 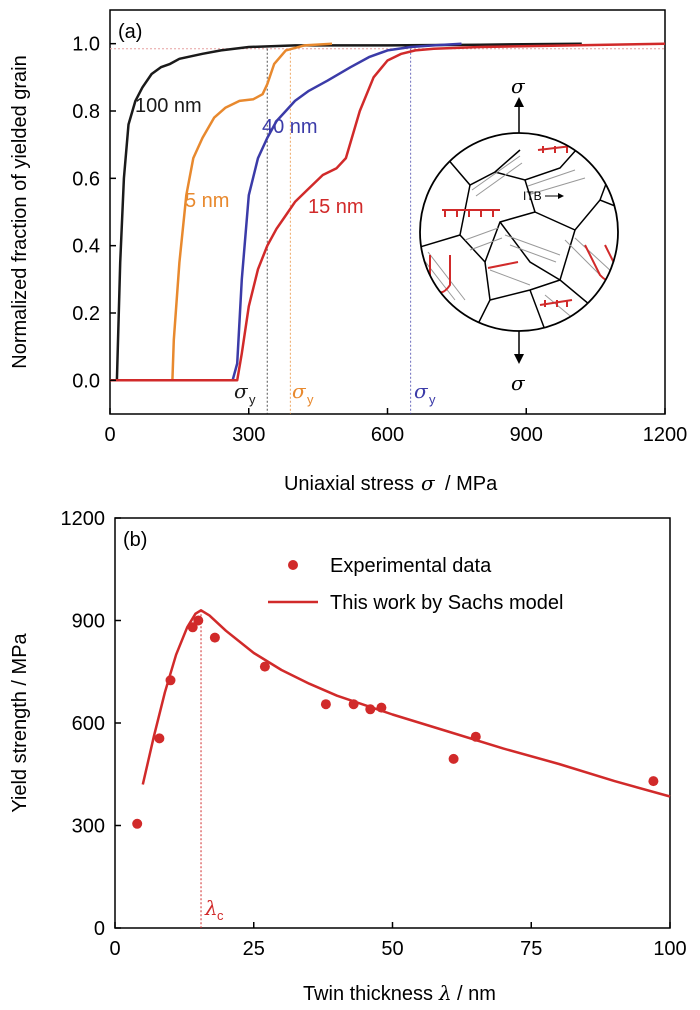 What do you see at coordinates (83, 519) in the screenshot?
I see `panel-b-y-tick-label: 1200` at bounding box center [83, 519].